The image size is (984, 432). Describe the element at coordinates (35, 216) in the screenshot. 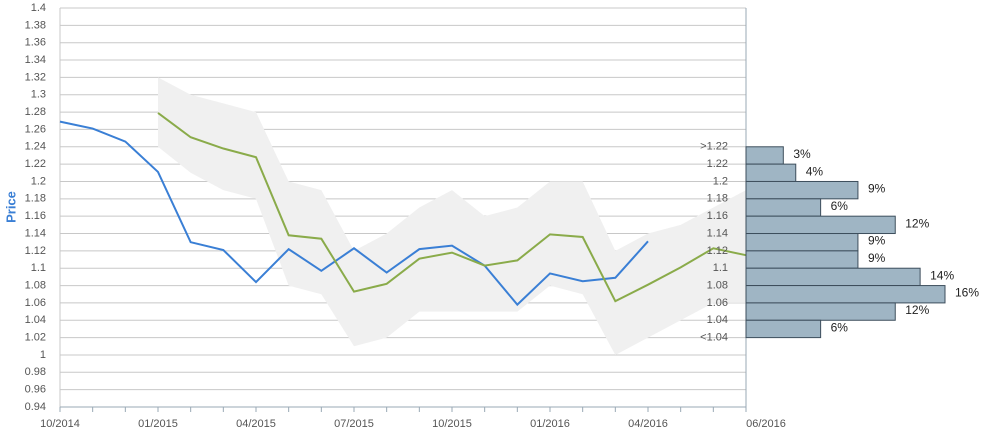

I see `y-tick-label: 1.16` at that location.